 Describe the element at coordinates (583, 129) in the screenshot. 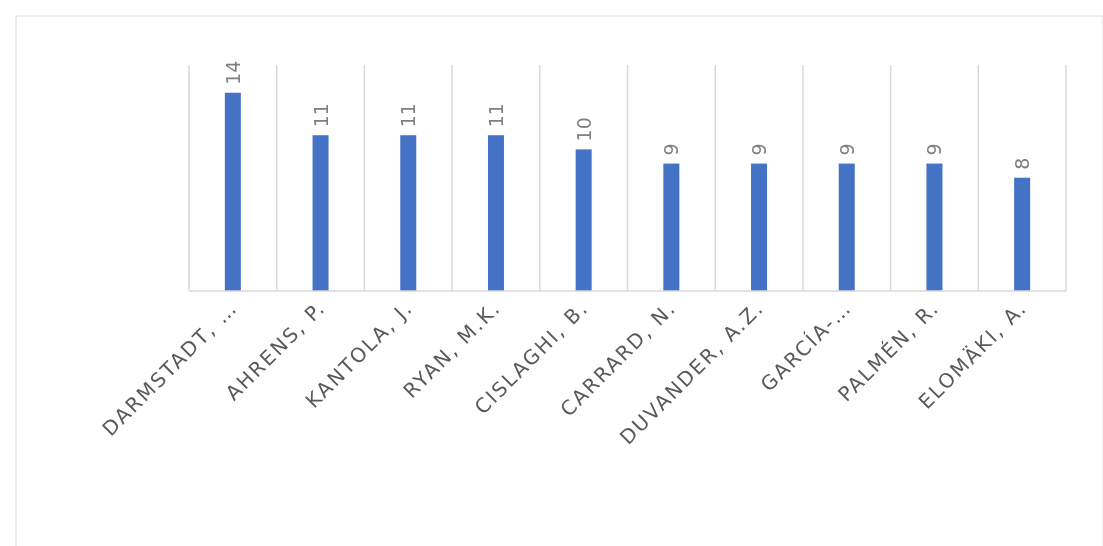

I see `data-label: 10` at that location.